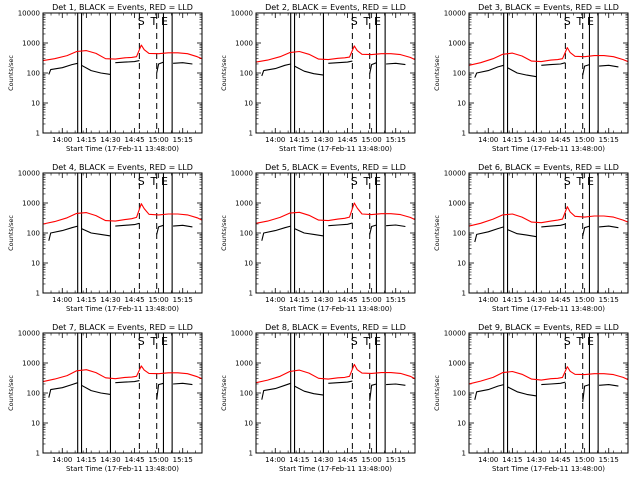 The image size is (640, 484). What do you see at coordinates (548, 167) in the screenshot?
I see `panel-title: Det 6, BLACK = Events, RED = LLD` at bounding box center [548, 167].